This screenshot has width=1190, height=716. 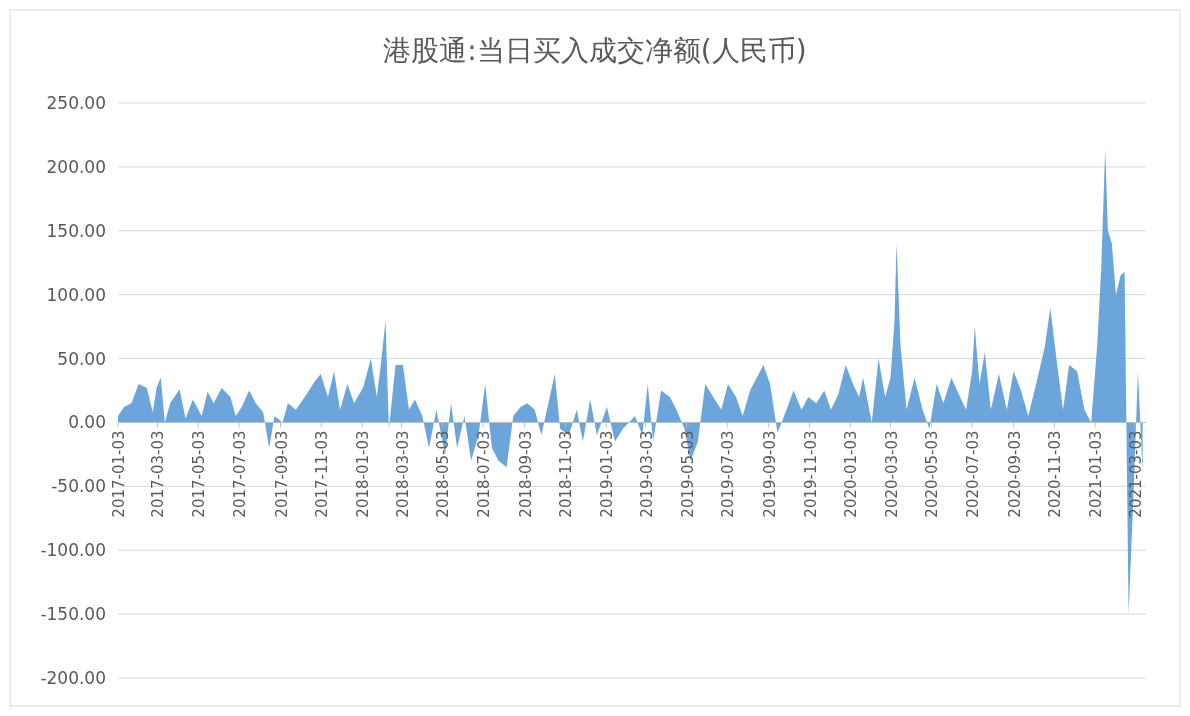 What do you see at coordinates (158, 474) in the screenshot?
I see `x-tick-label: 2017-03-03` at bounding box center [158, 474].